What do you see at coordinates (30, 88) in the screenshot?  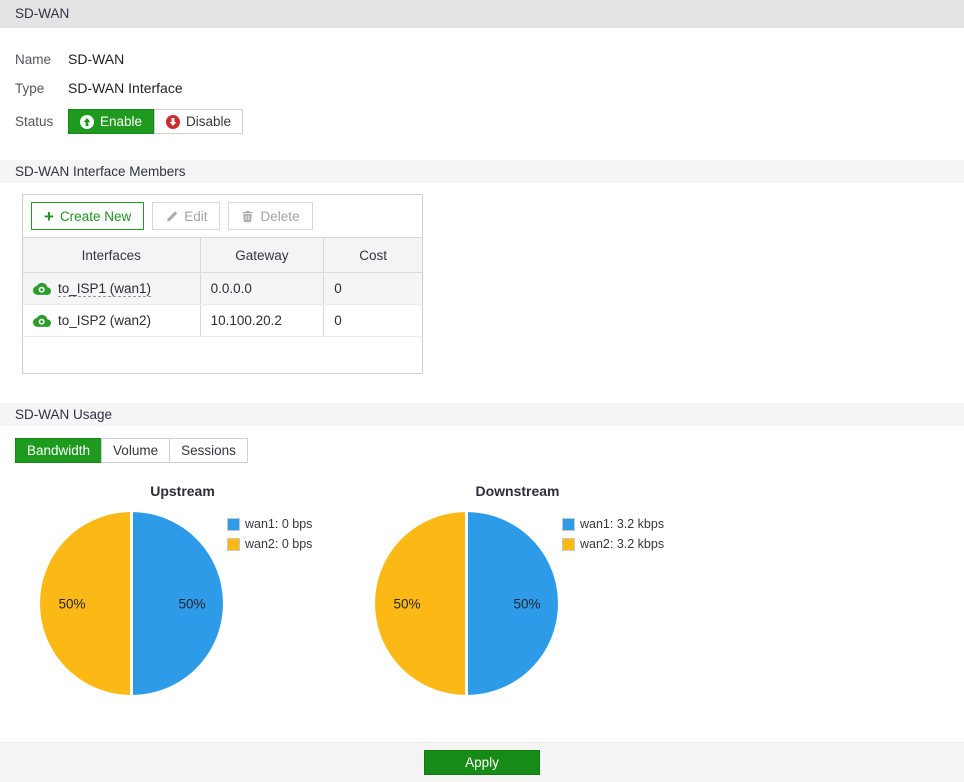 I see `type-label: Type` at bounding box center [30, 88].